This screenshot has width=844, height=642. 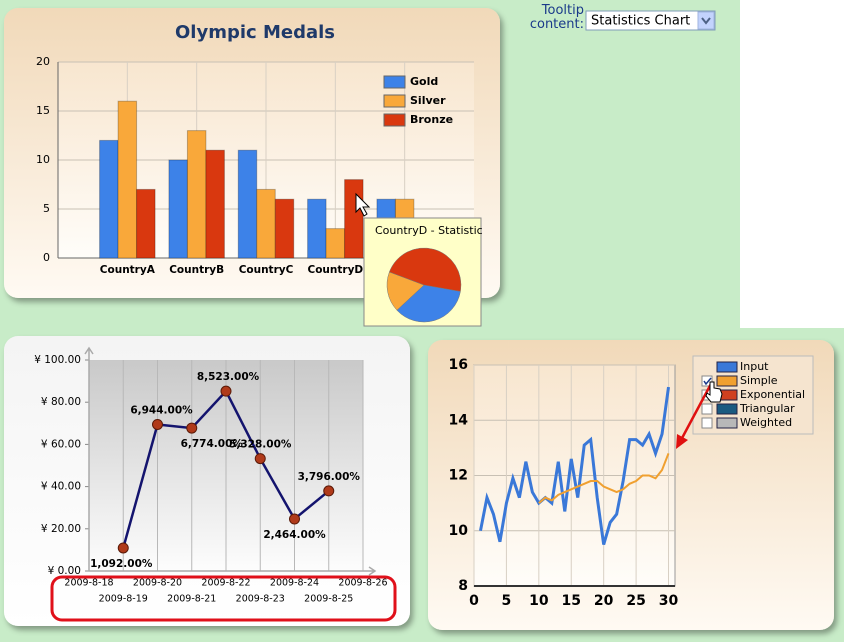 What do you see at coordinates (212, 444) in the screenshot?
I see `data-label: 6,774.00%` at bounding box center [212, 444].